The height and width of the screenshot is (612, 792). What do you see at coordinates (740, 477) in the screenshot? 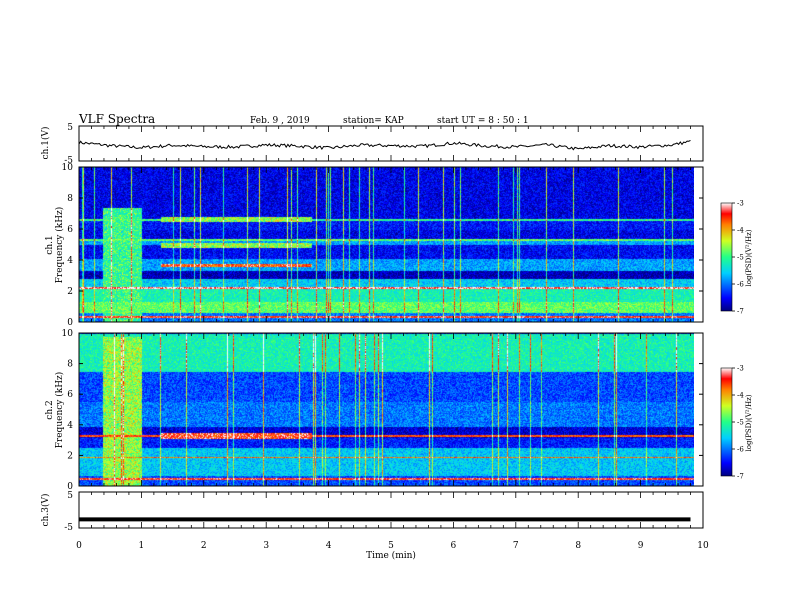
I see `ch2-colorbar-tick-label: -7` at bounding box center [740, 477].